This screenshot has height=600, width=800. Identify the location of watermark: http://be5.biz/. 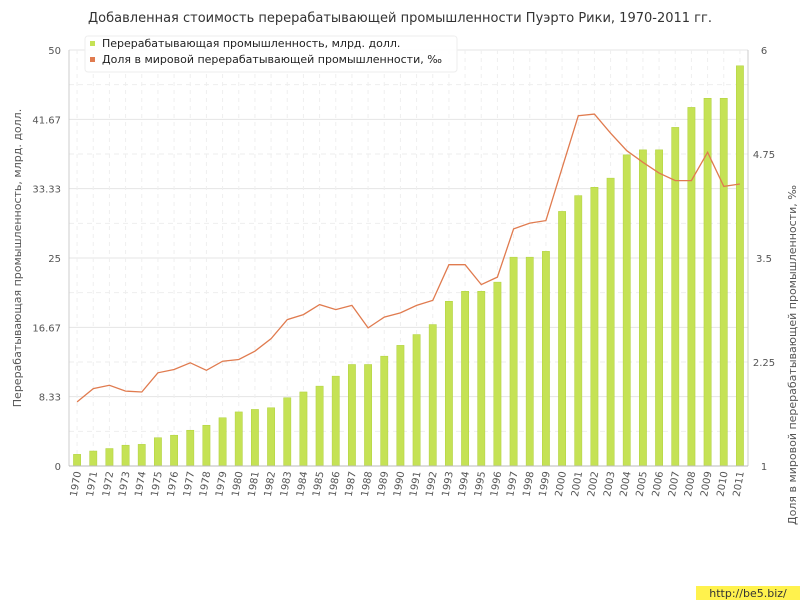
(748, 593).